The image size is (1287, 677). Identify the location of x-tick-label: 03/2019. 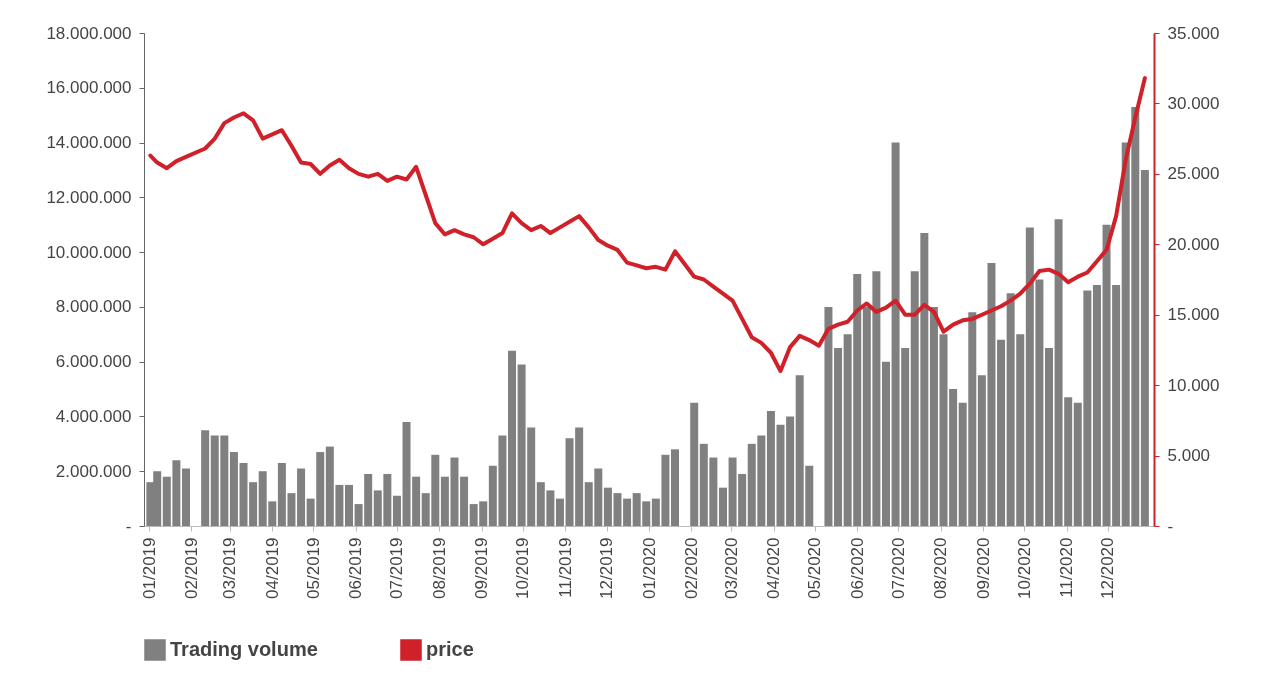
(230, 568).